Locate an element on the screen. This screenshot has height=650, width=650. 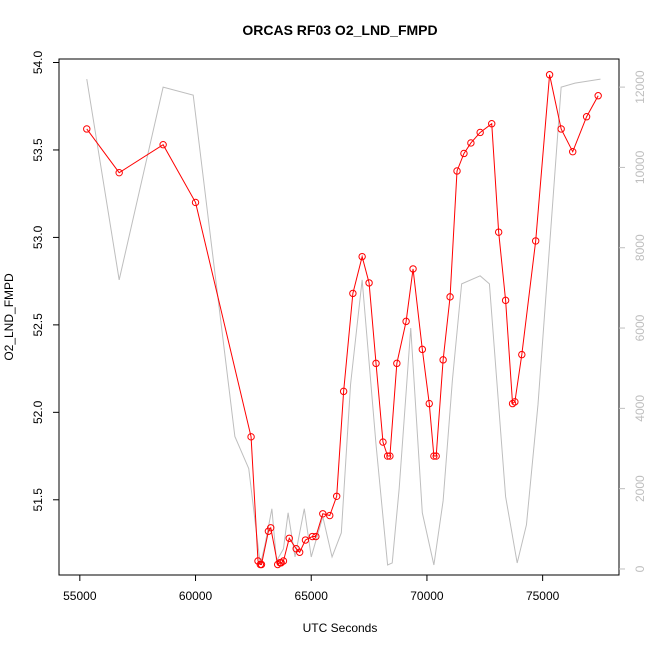
x-axis: 55000 60000 65000 70000 75000 is located at coordinates (311, 589).